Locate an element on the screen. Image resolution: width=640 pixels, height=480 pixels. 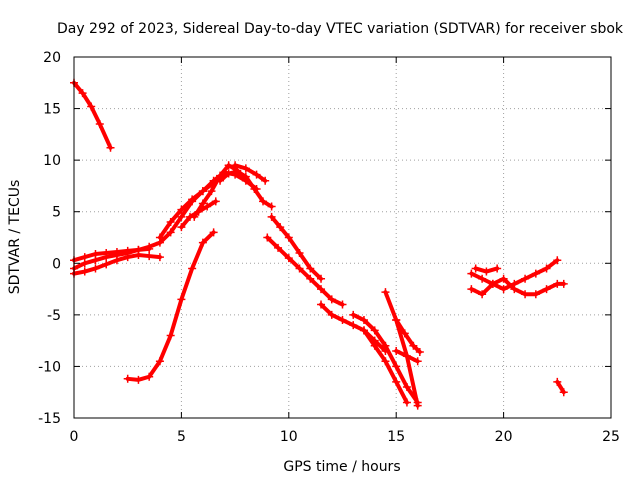
x-tick-label: 15 is located at coordinates (396, 437).